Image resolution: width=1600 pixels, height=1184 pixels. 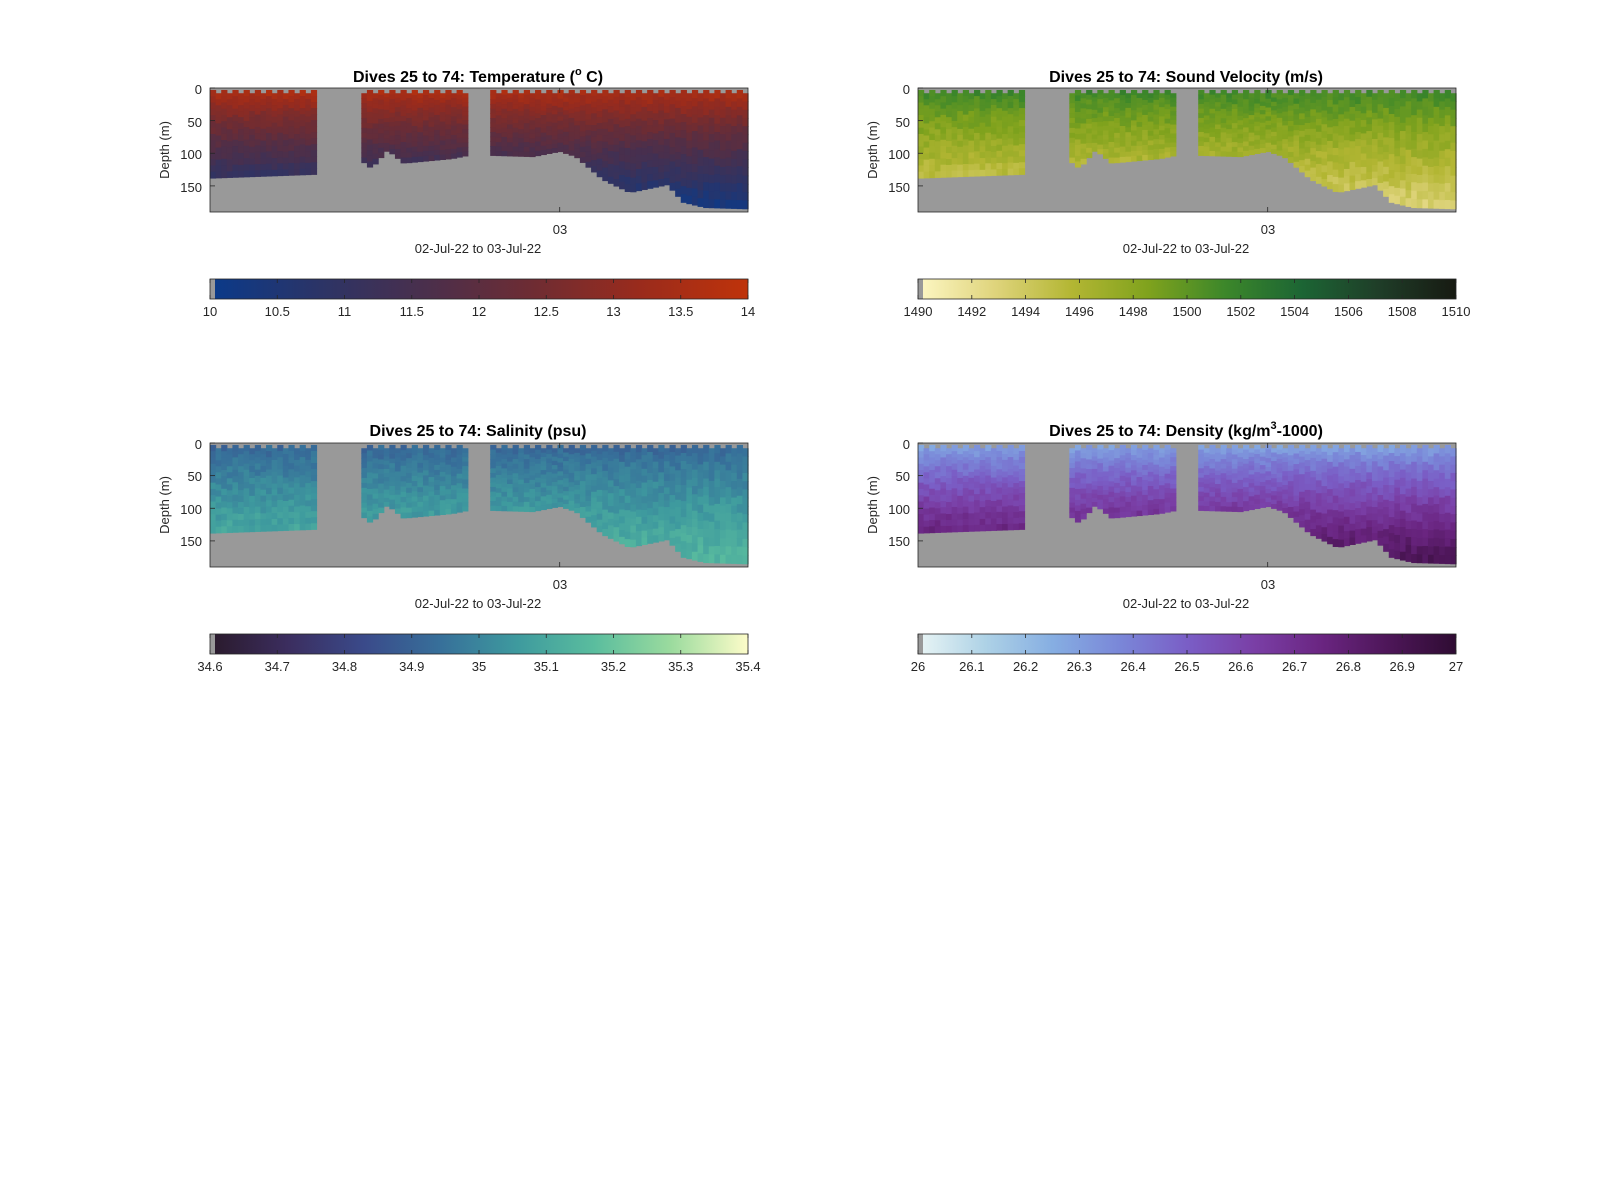 What do you see at coordinates (478, 248) in the screenshot?
I see `temperature-xlabel: 02-Jul-22 to 03-Jul-22` at bounding box center [478, 248].